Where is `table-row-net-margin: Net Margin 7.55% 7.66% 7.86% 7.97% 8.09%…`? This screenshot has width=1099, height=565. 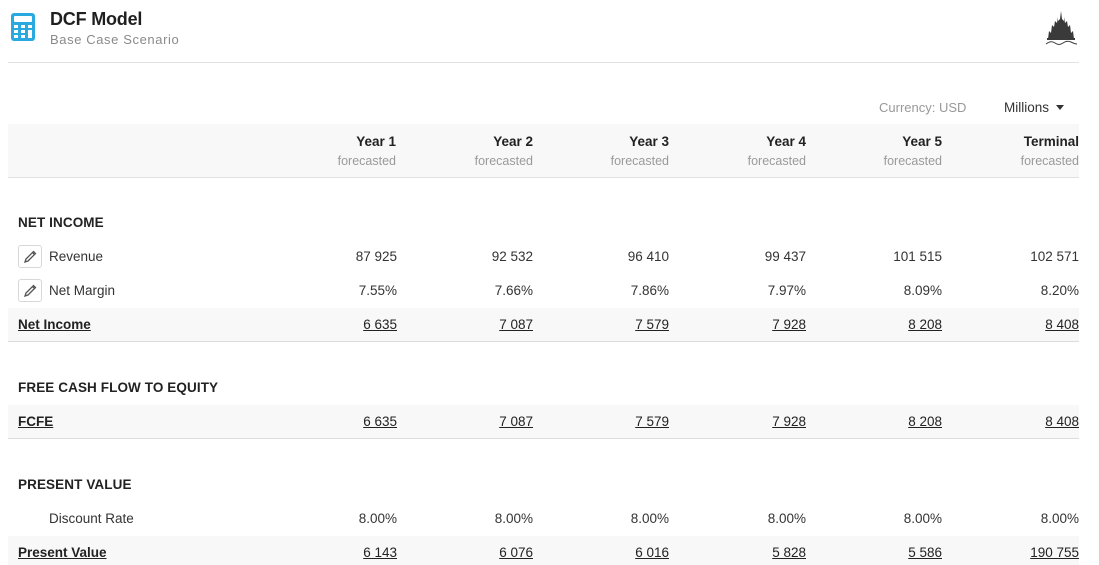 table-row-net-margin: Net Margin 7.55% 7.66% 7.86% 7.97% 8.09%… is located at coordinates (543, 291).